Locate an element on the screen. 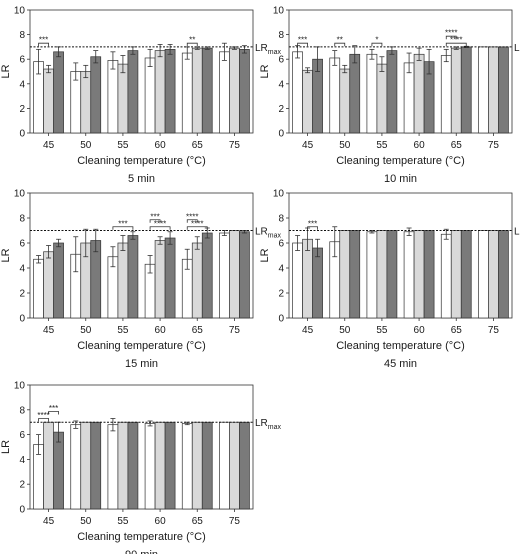 The image size is (520, 559). panel-title: 45 min is located at coordinates (400, 364).